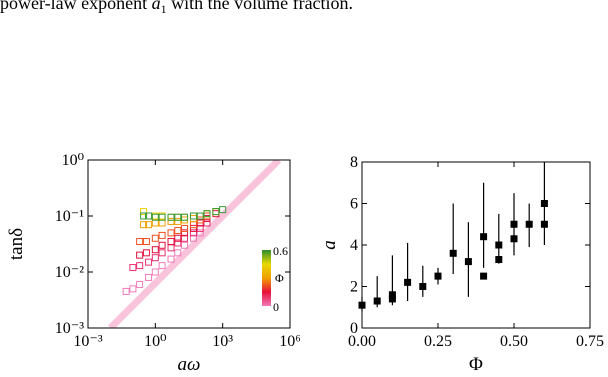  What do you see at coordinates (155, 341) in the screenshot?
I see `x-tick-label: 10⁰` at bounding box center [155, 341].